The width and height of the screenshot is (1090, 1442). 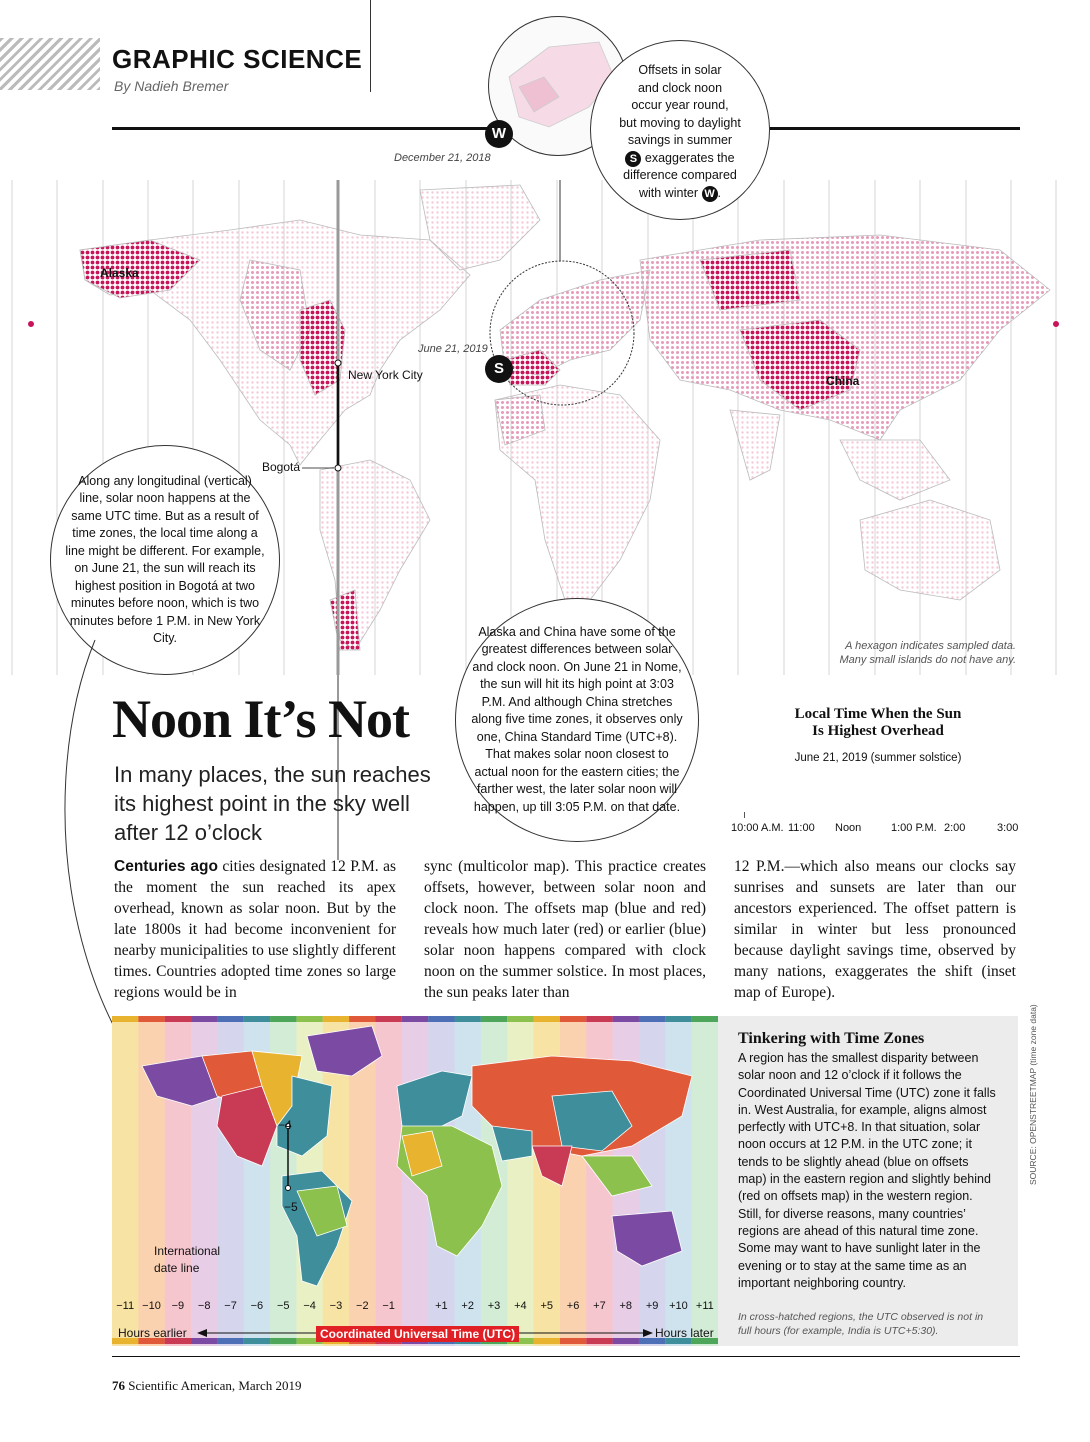 I want to click on winter-badge-icon: W, so click(x=709, y=193).